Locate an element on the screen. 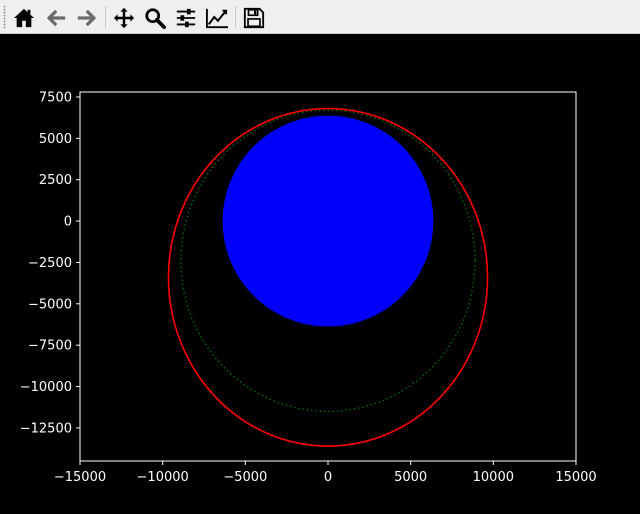 Image resolution: width=640 pixels, height=514 pixels. back-arrow-icon is located at coordinates (56, 18).